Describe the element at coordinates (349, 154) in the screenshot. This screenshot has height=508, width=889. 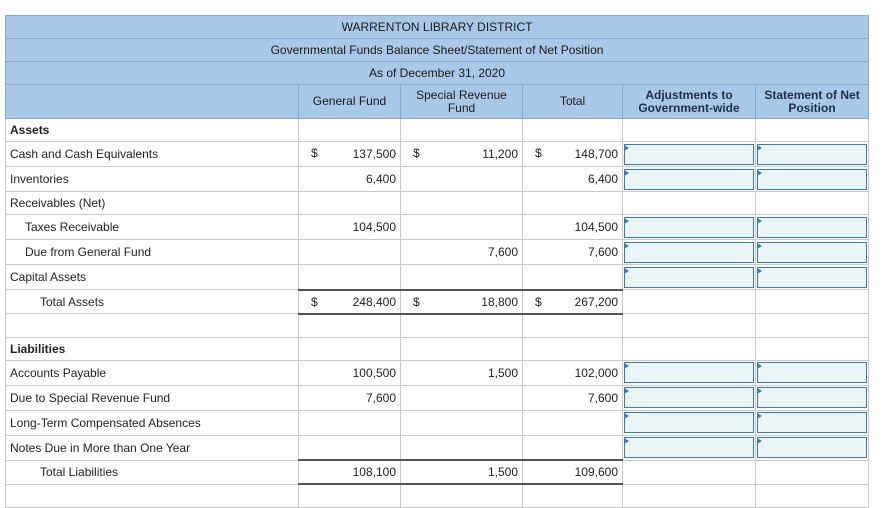
I see `amount-cell: $137,500` at that location.